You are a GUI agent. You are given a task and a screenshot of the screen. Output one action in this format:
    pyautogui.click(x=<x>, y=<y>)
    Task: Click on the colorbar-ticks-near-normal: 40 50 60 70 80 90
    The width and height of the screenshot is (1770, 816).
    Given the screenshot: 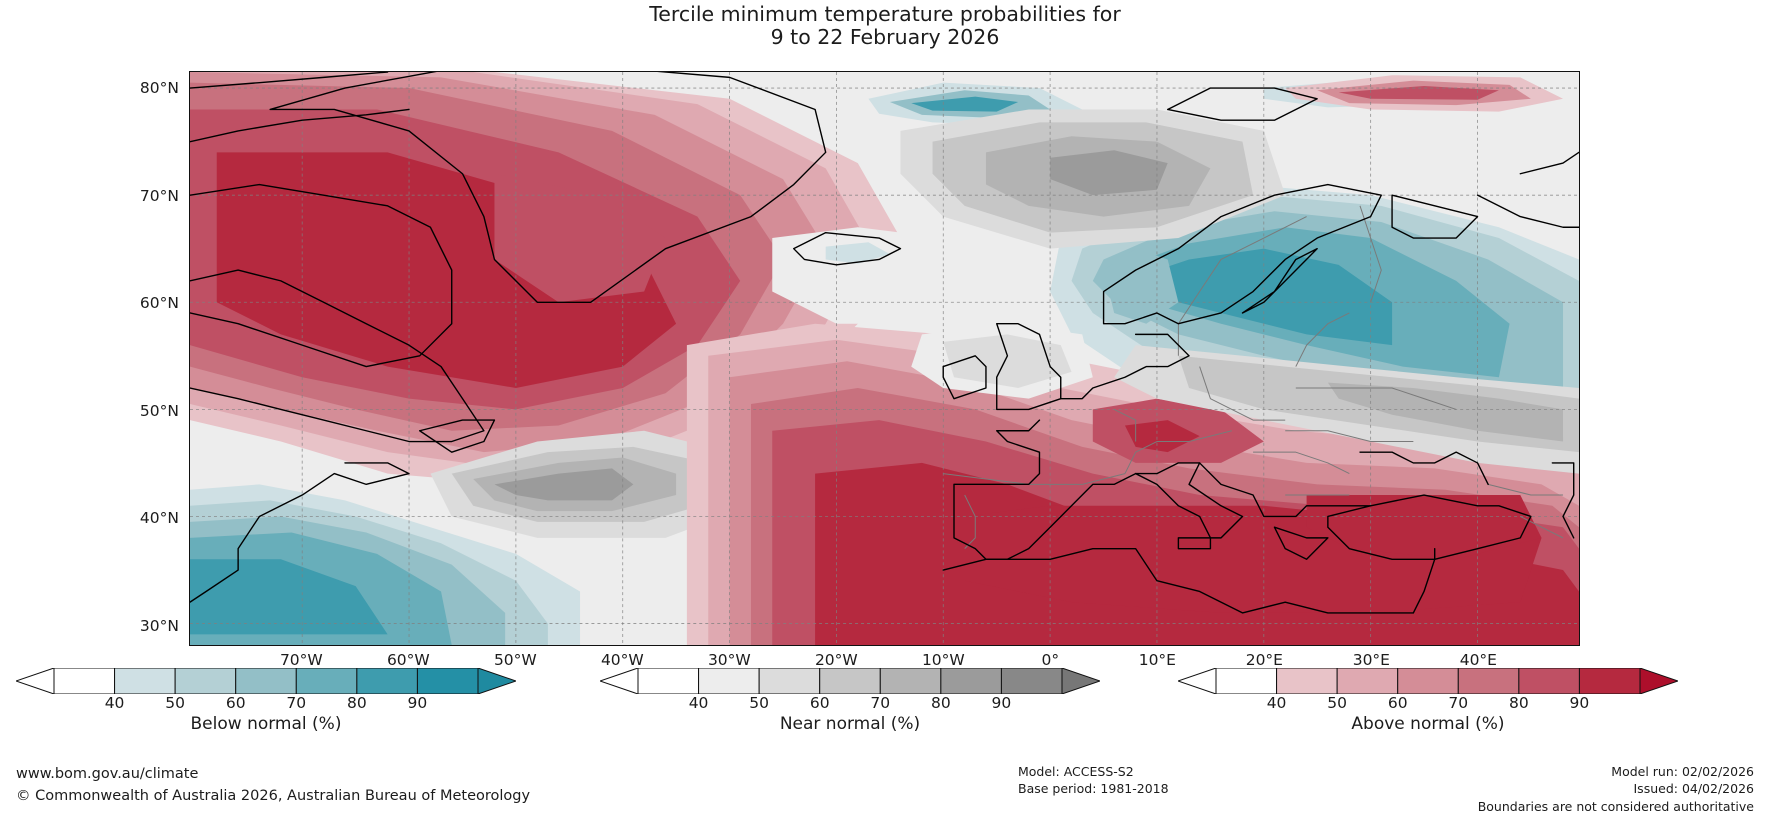 What is the action you would take?
    pyautogui.click(x=850, y=704)
    